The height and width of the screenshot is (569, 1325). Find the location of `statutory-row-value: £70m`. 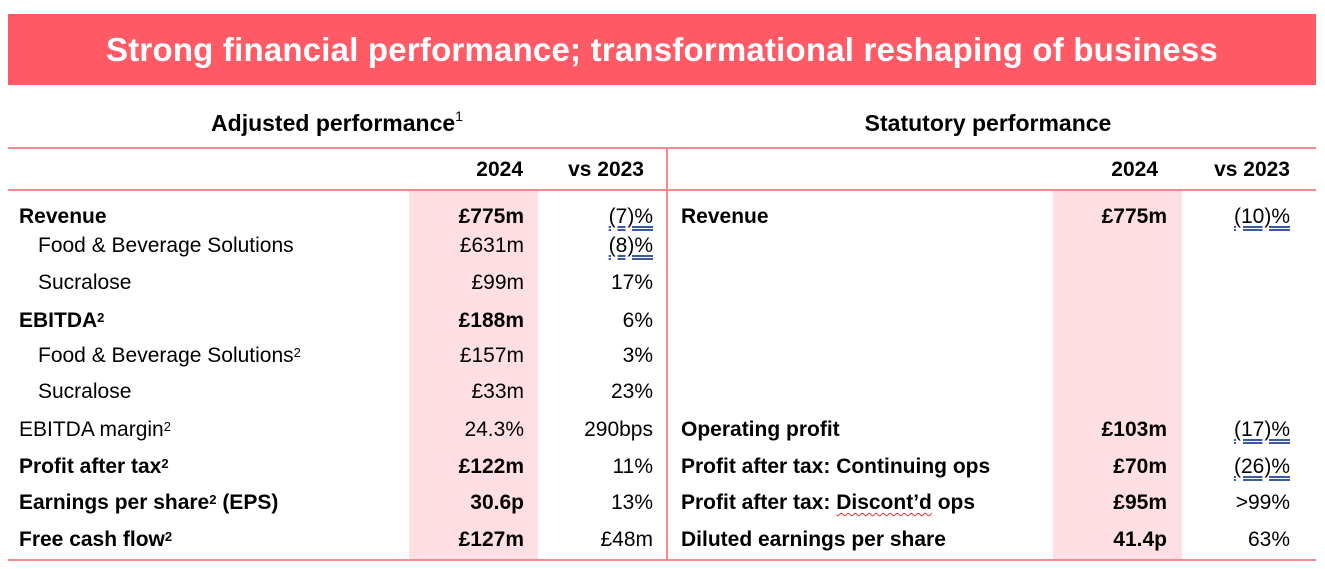

statutory-row-value: £70m is located at coordinates (1140, 466).